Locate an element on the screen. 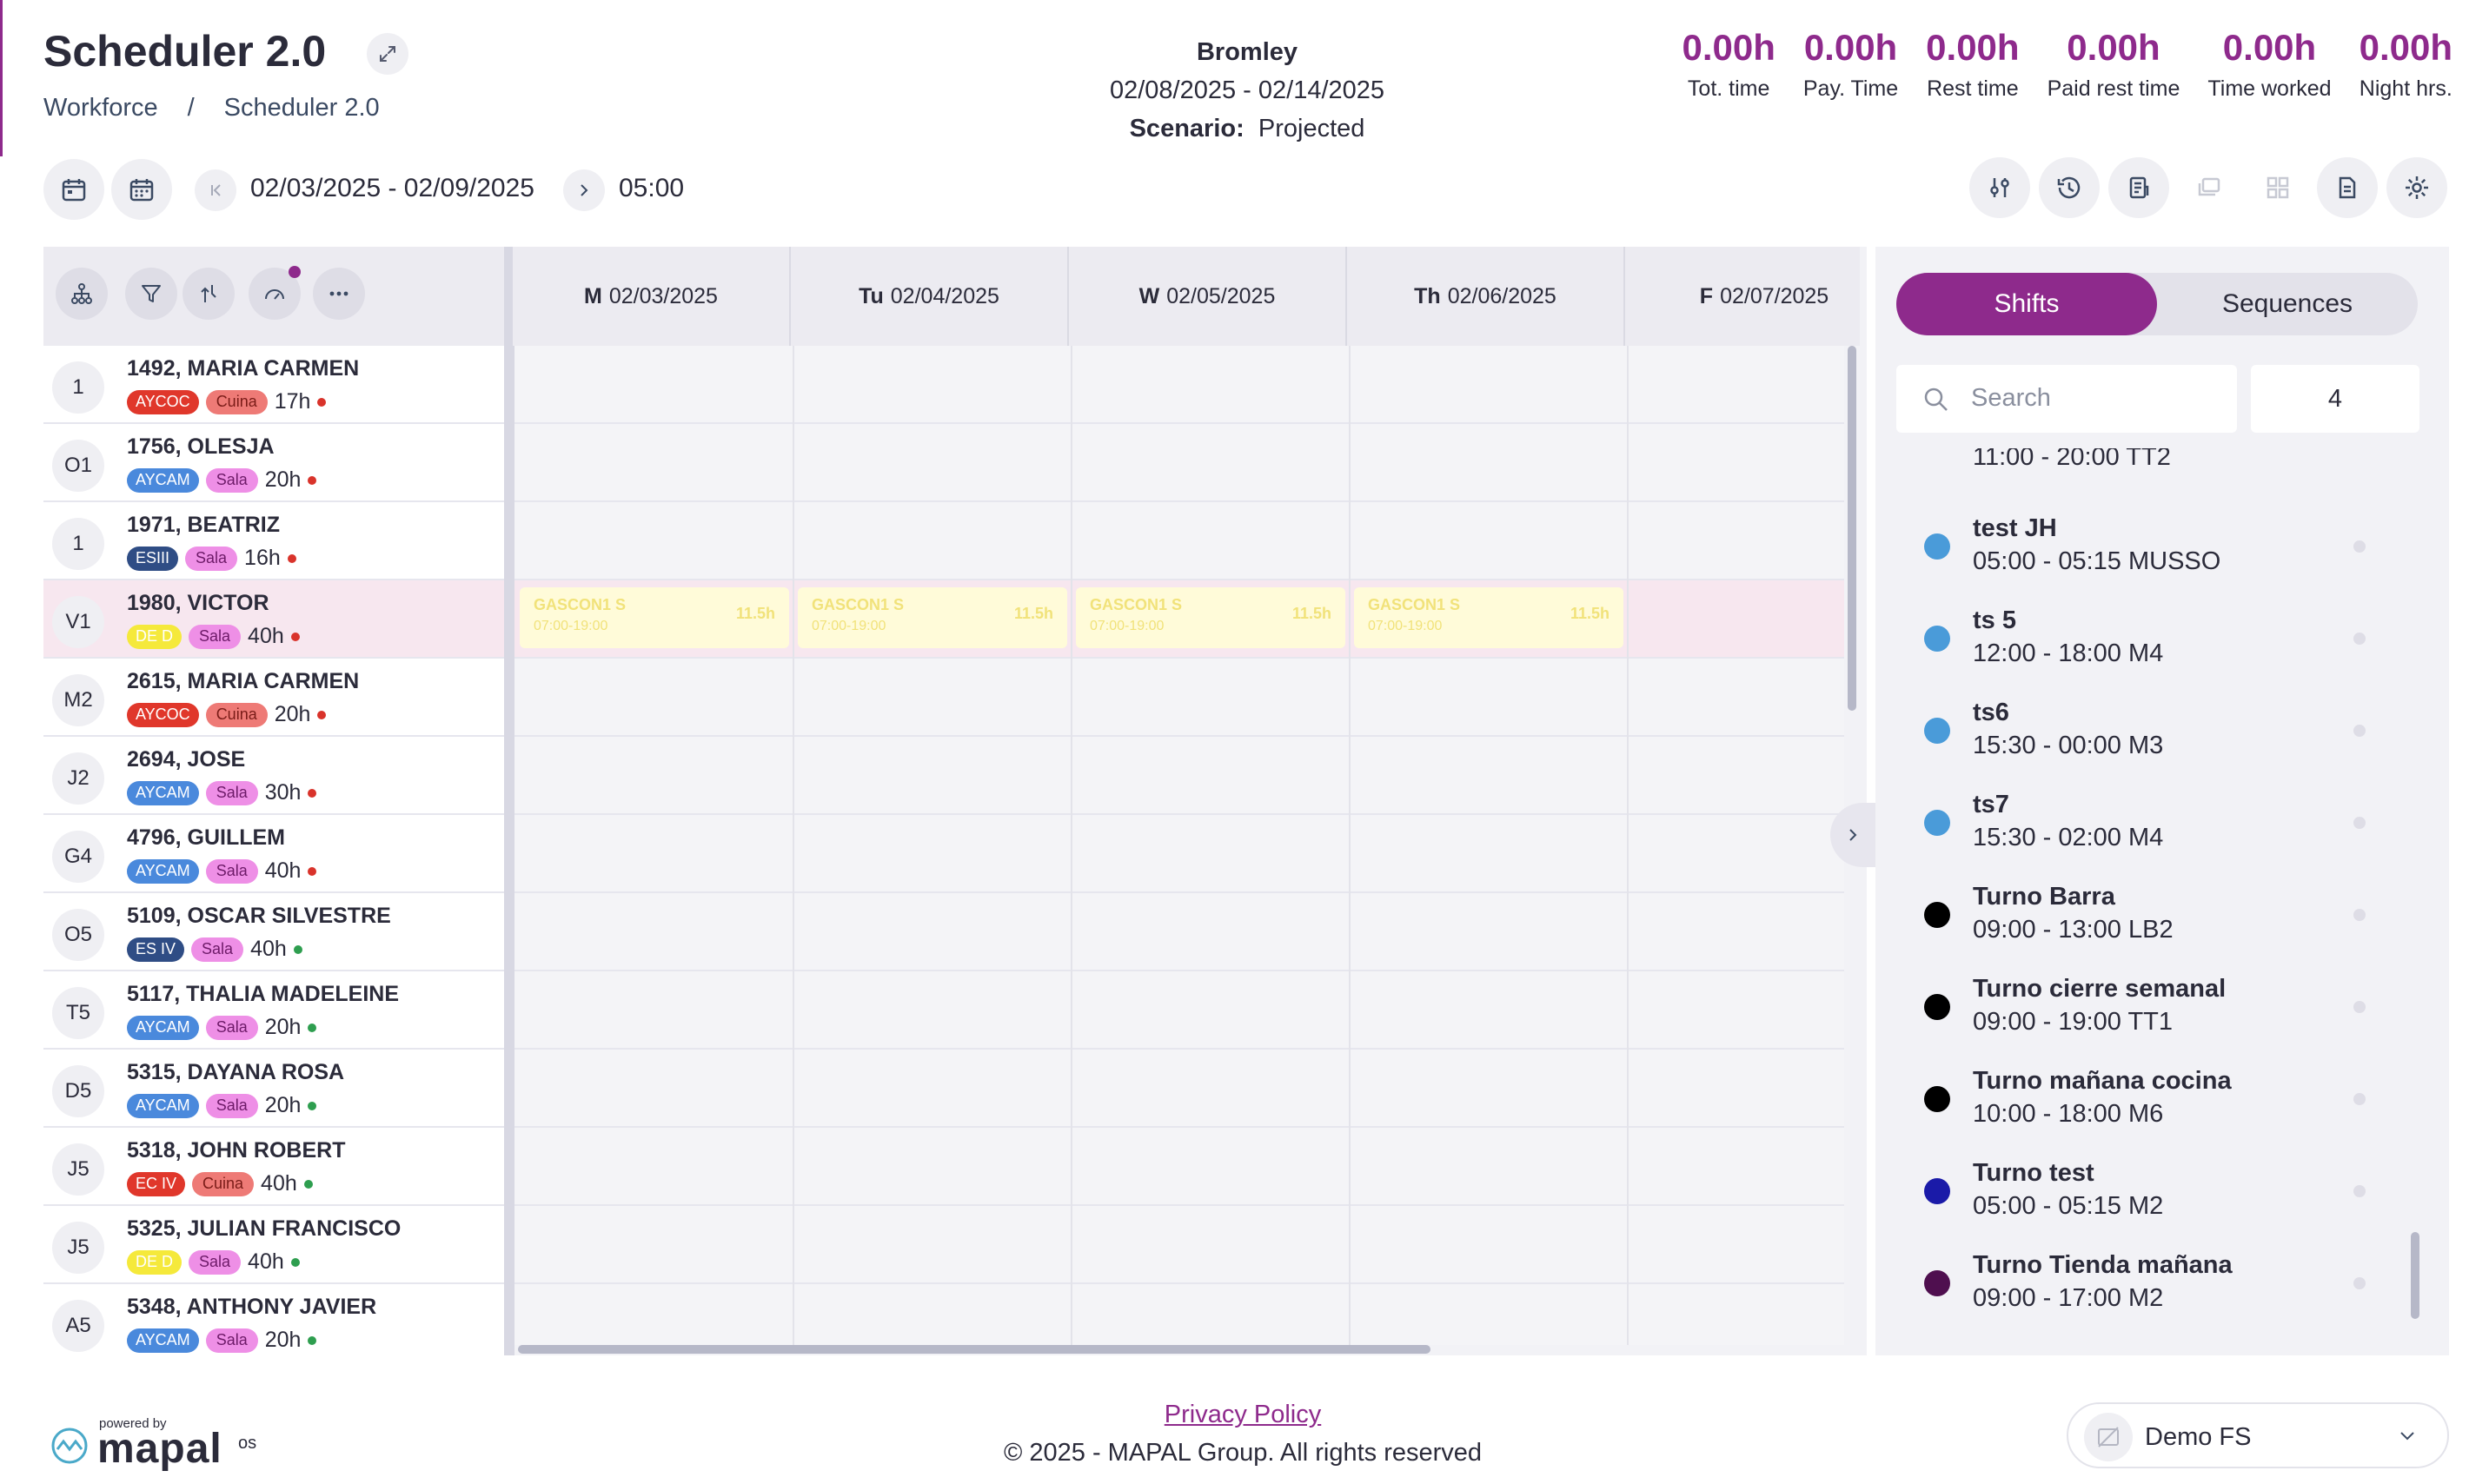 This screenshot has width=2489, height=1484. shift-template-item: test JH 05:00 - 05:15 MUSSO is located at coordinates (2162, 545).